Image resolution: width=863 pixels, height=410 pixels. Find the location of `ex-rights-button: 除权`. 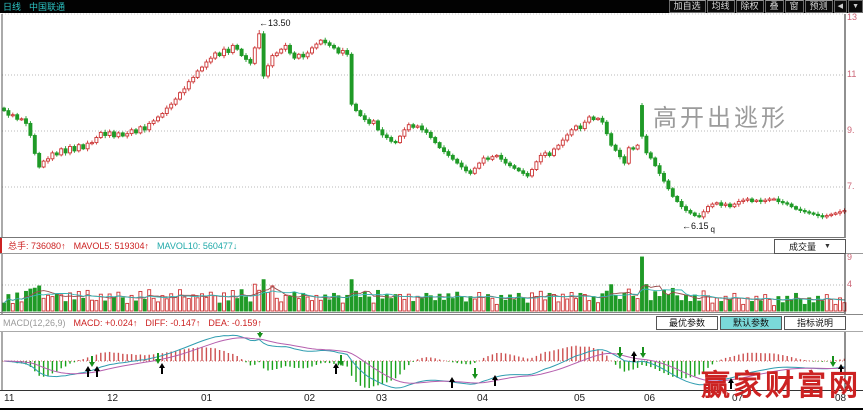

ex-rights-button: 除权 is located at coordinates (749, 6).